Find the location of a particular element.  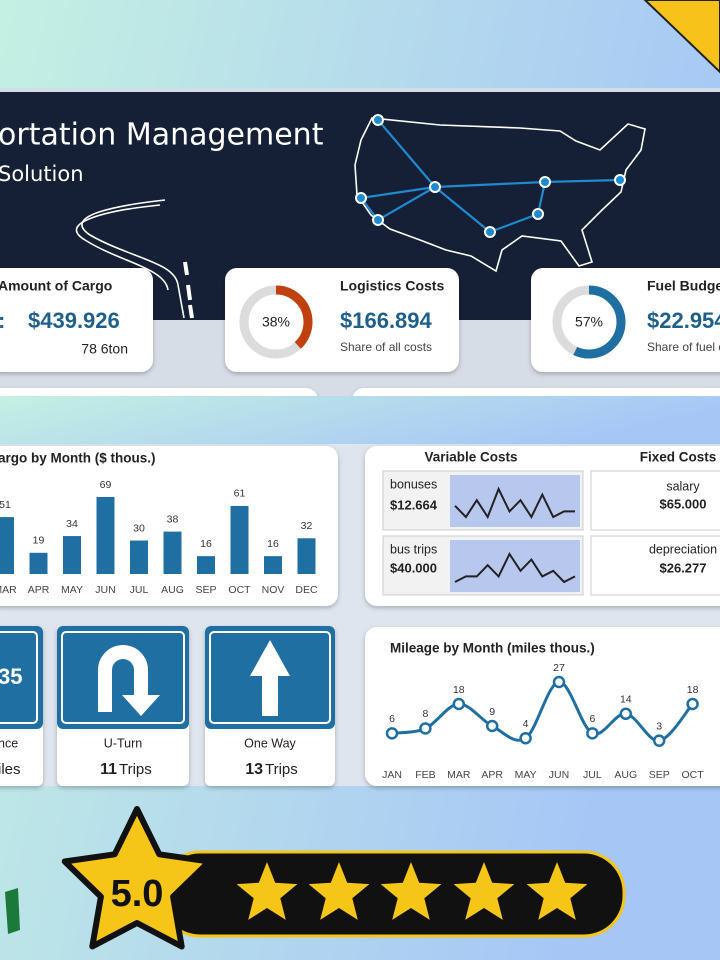

kpi-note: Share of all costs is located at coordinates (386, 347).